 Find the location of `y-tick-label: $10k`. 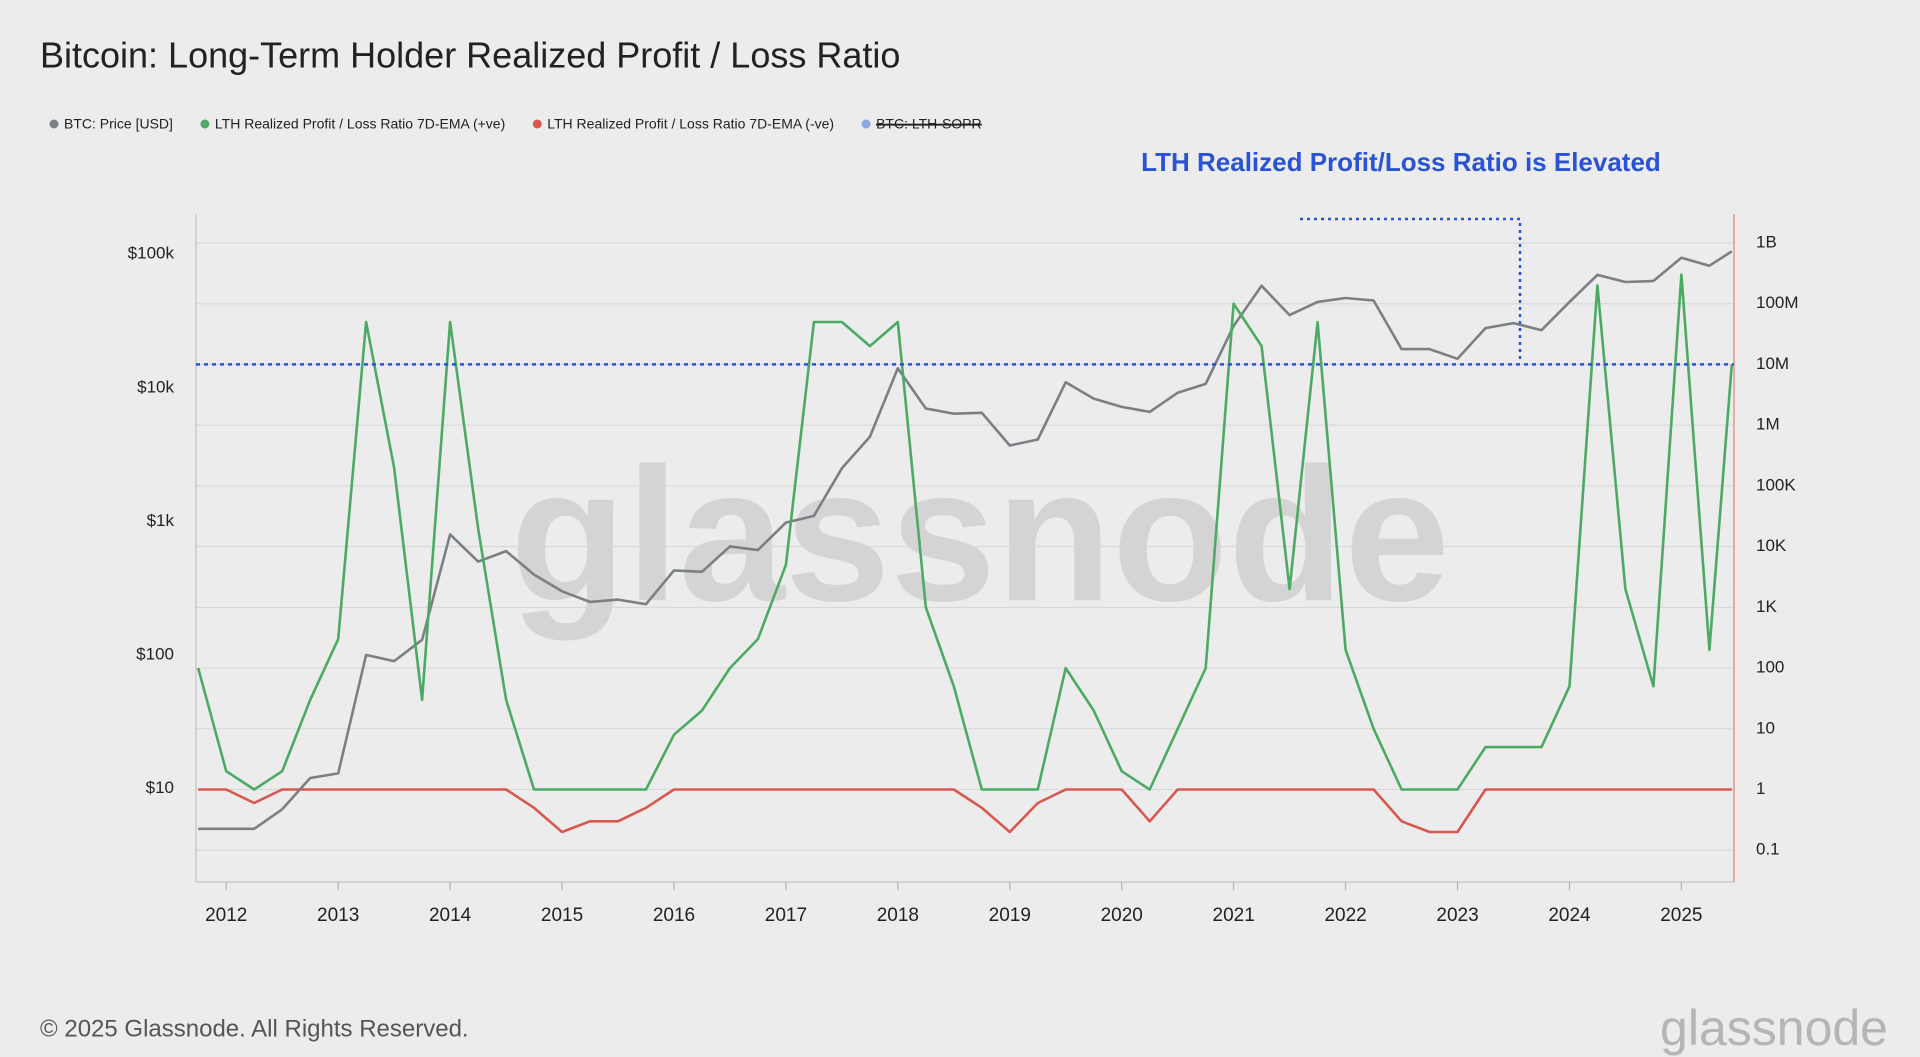

y-tick-label: $10k is located at coordinates (155, 386).